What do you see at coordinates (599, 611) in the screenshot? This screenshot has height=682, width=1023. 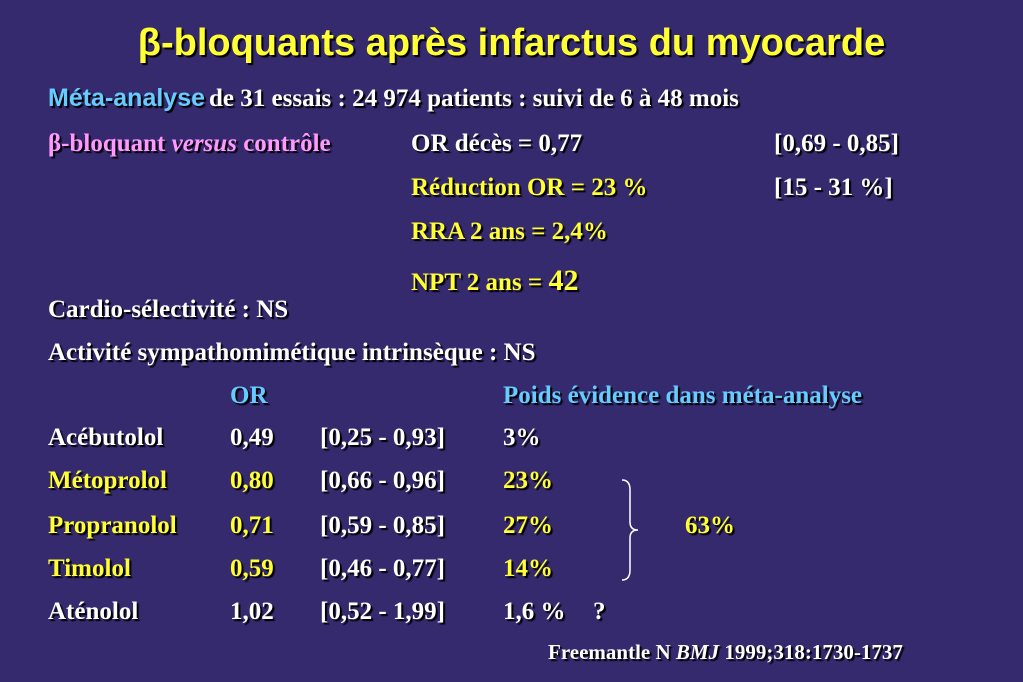 I see `atenolol-note: ?` at bounding box center [599, 611].